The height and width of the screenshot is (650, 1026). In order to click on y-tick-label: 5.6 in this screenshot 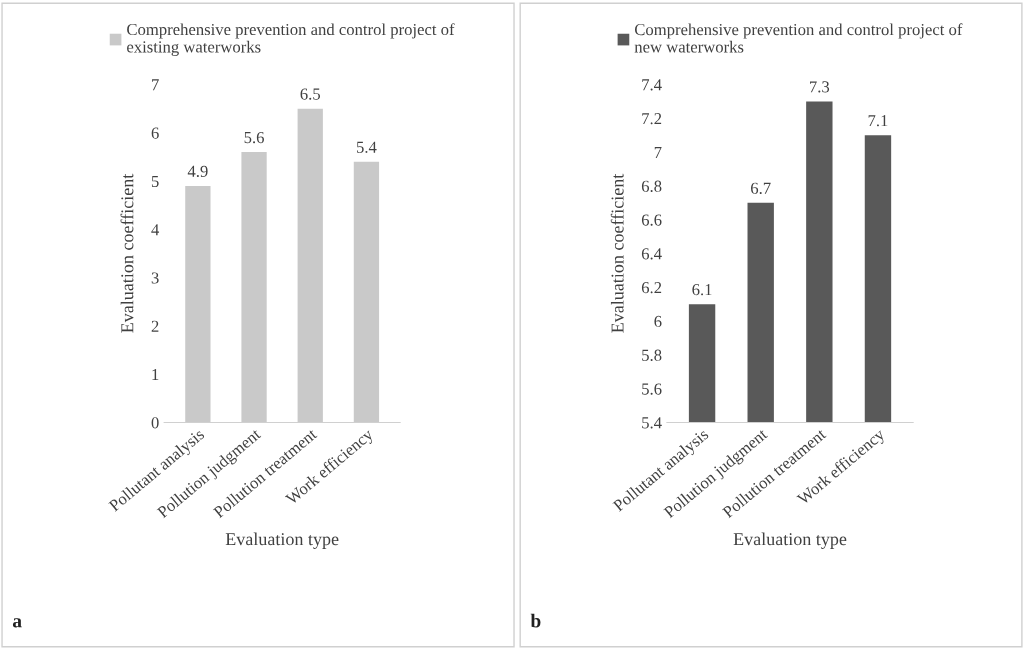, I will do `click(652, 389)`.